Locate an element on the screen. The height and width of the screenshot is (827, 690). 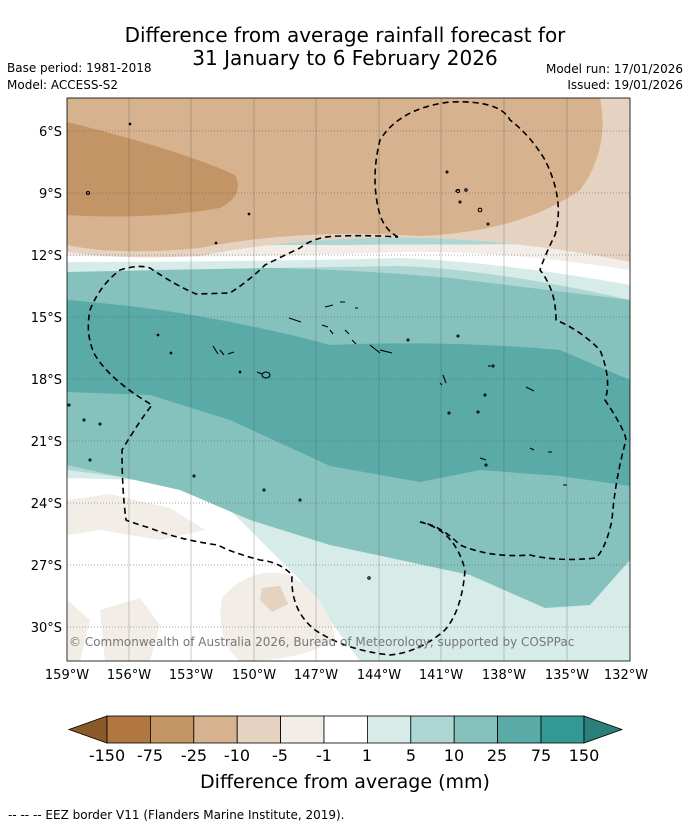
lon-label: 144°W is located at coordinates (379, 675).